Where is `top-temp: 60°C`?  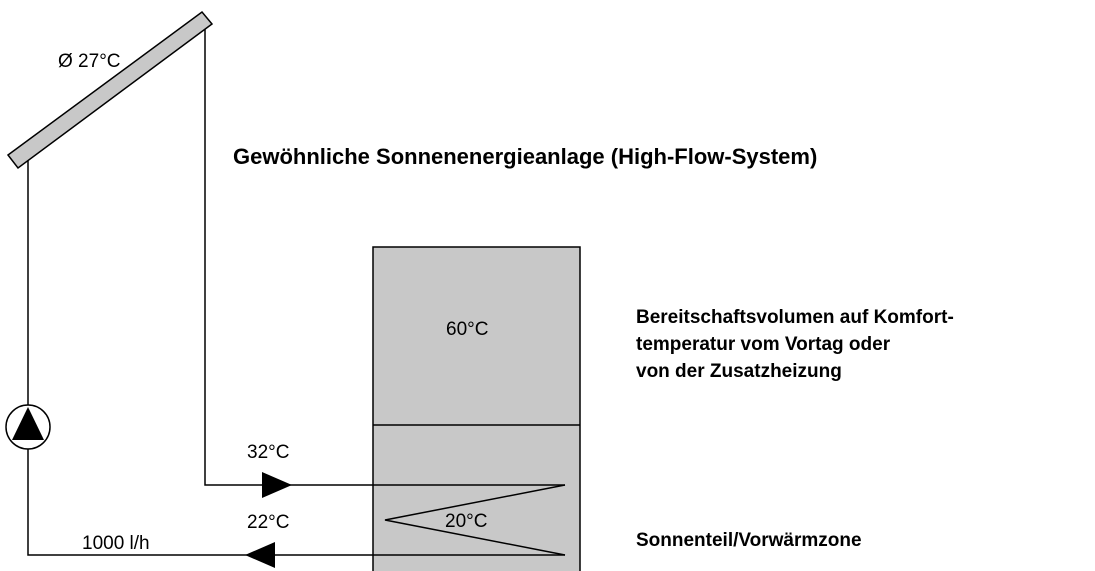
top-temp: 60°C is located at coordinates (467, 329).